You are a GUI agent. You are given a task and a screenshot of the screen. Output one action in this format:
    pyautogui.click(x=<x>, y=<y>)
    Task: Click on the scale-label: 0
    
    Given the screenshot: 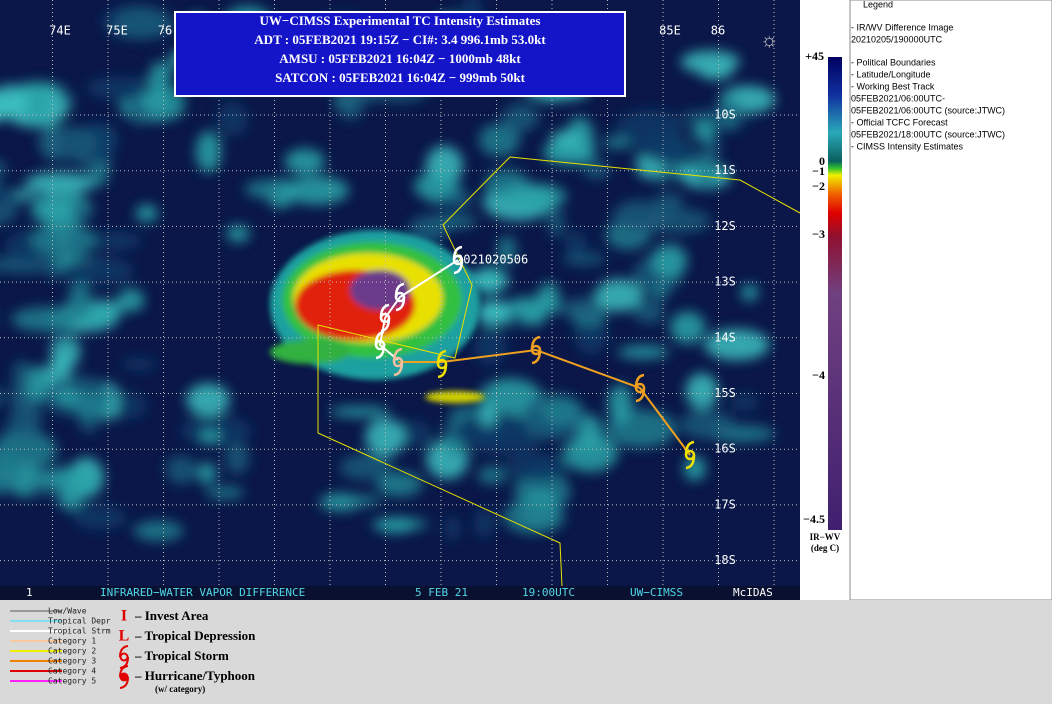 What is the action you would take?
    pyautogui.click(x=822, y=161)
    